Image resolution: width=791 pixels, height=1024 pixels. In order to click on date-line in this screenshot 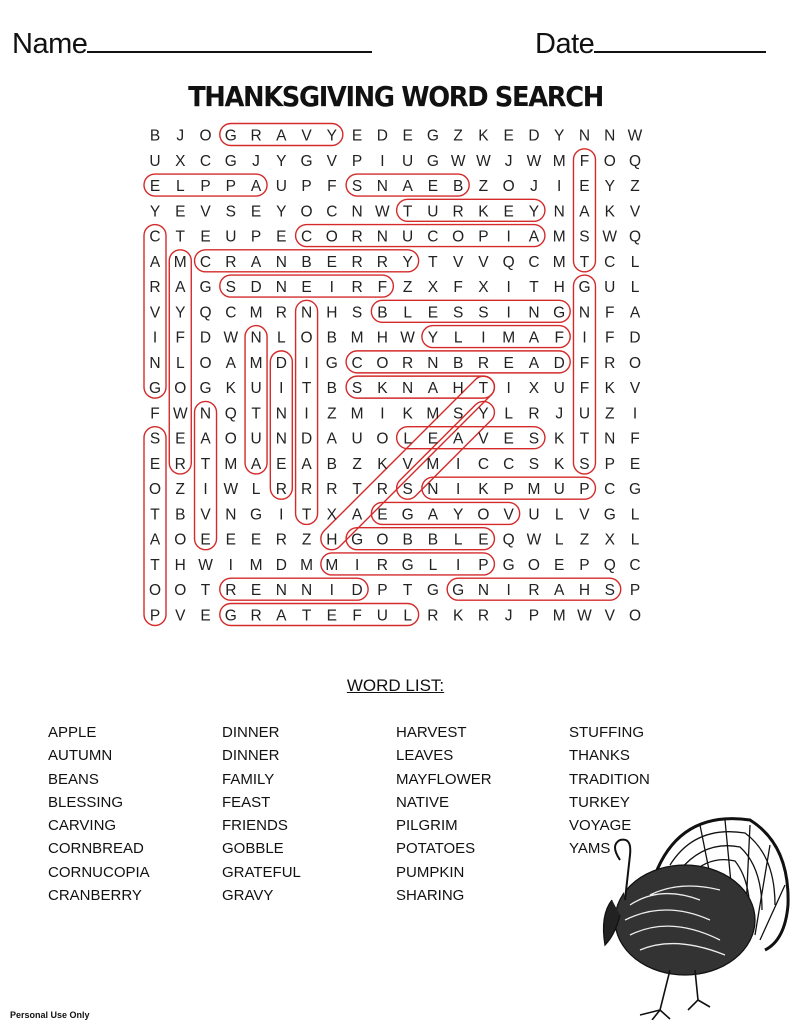, I will do `click(680, 51)`.